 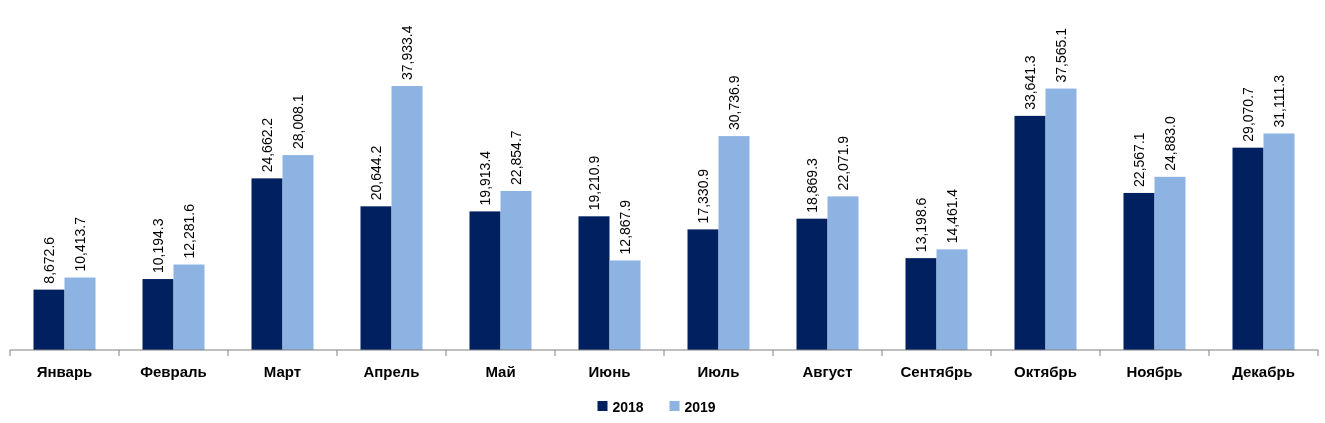 What do you see at coordinates (625, 227) in the screenshot?
I see `data-label: 12,867.9` at bounding box center [625, 227].